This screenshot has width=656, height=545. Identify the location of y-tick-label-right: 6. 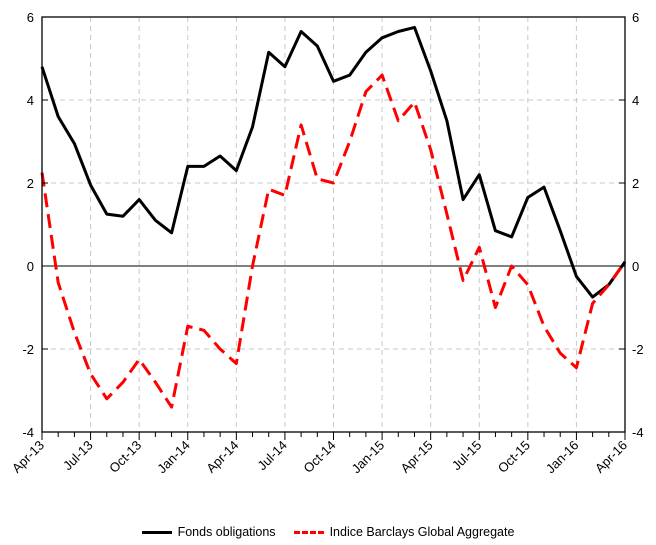
(635, 17).